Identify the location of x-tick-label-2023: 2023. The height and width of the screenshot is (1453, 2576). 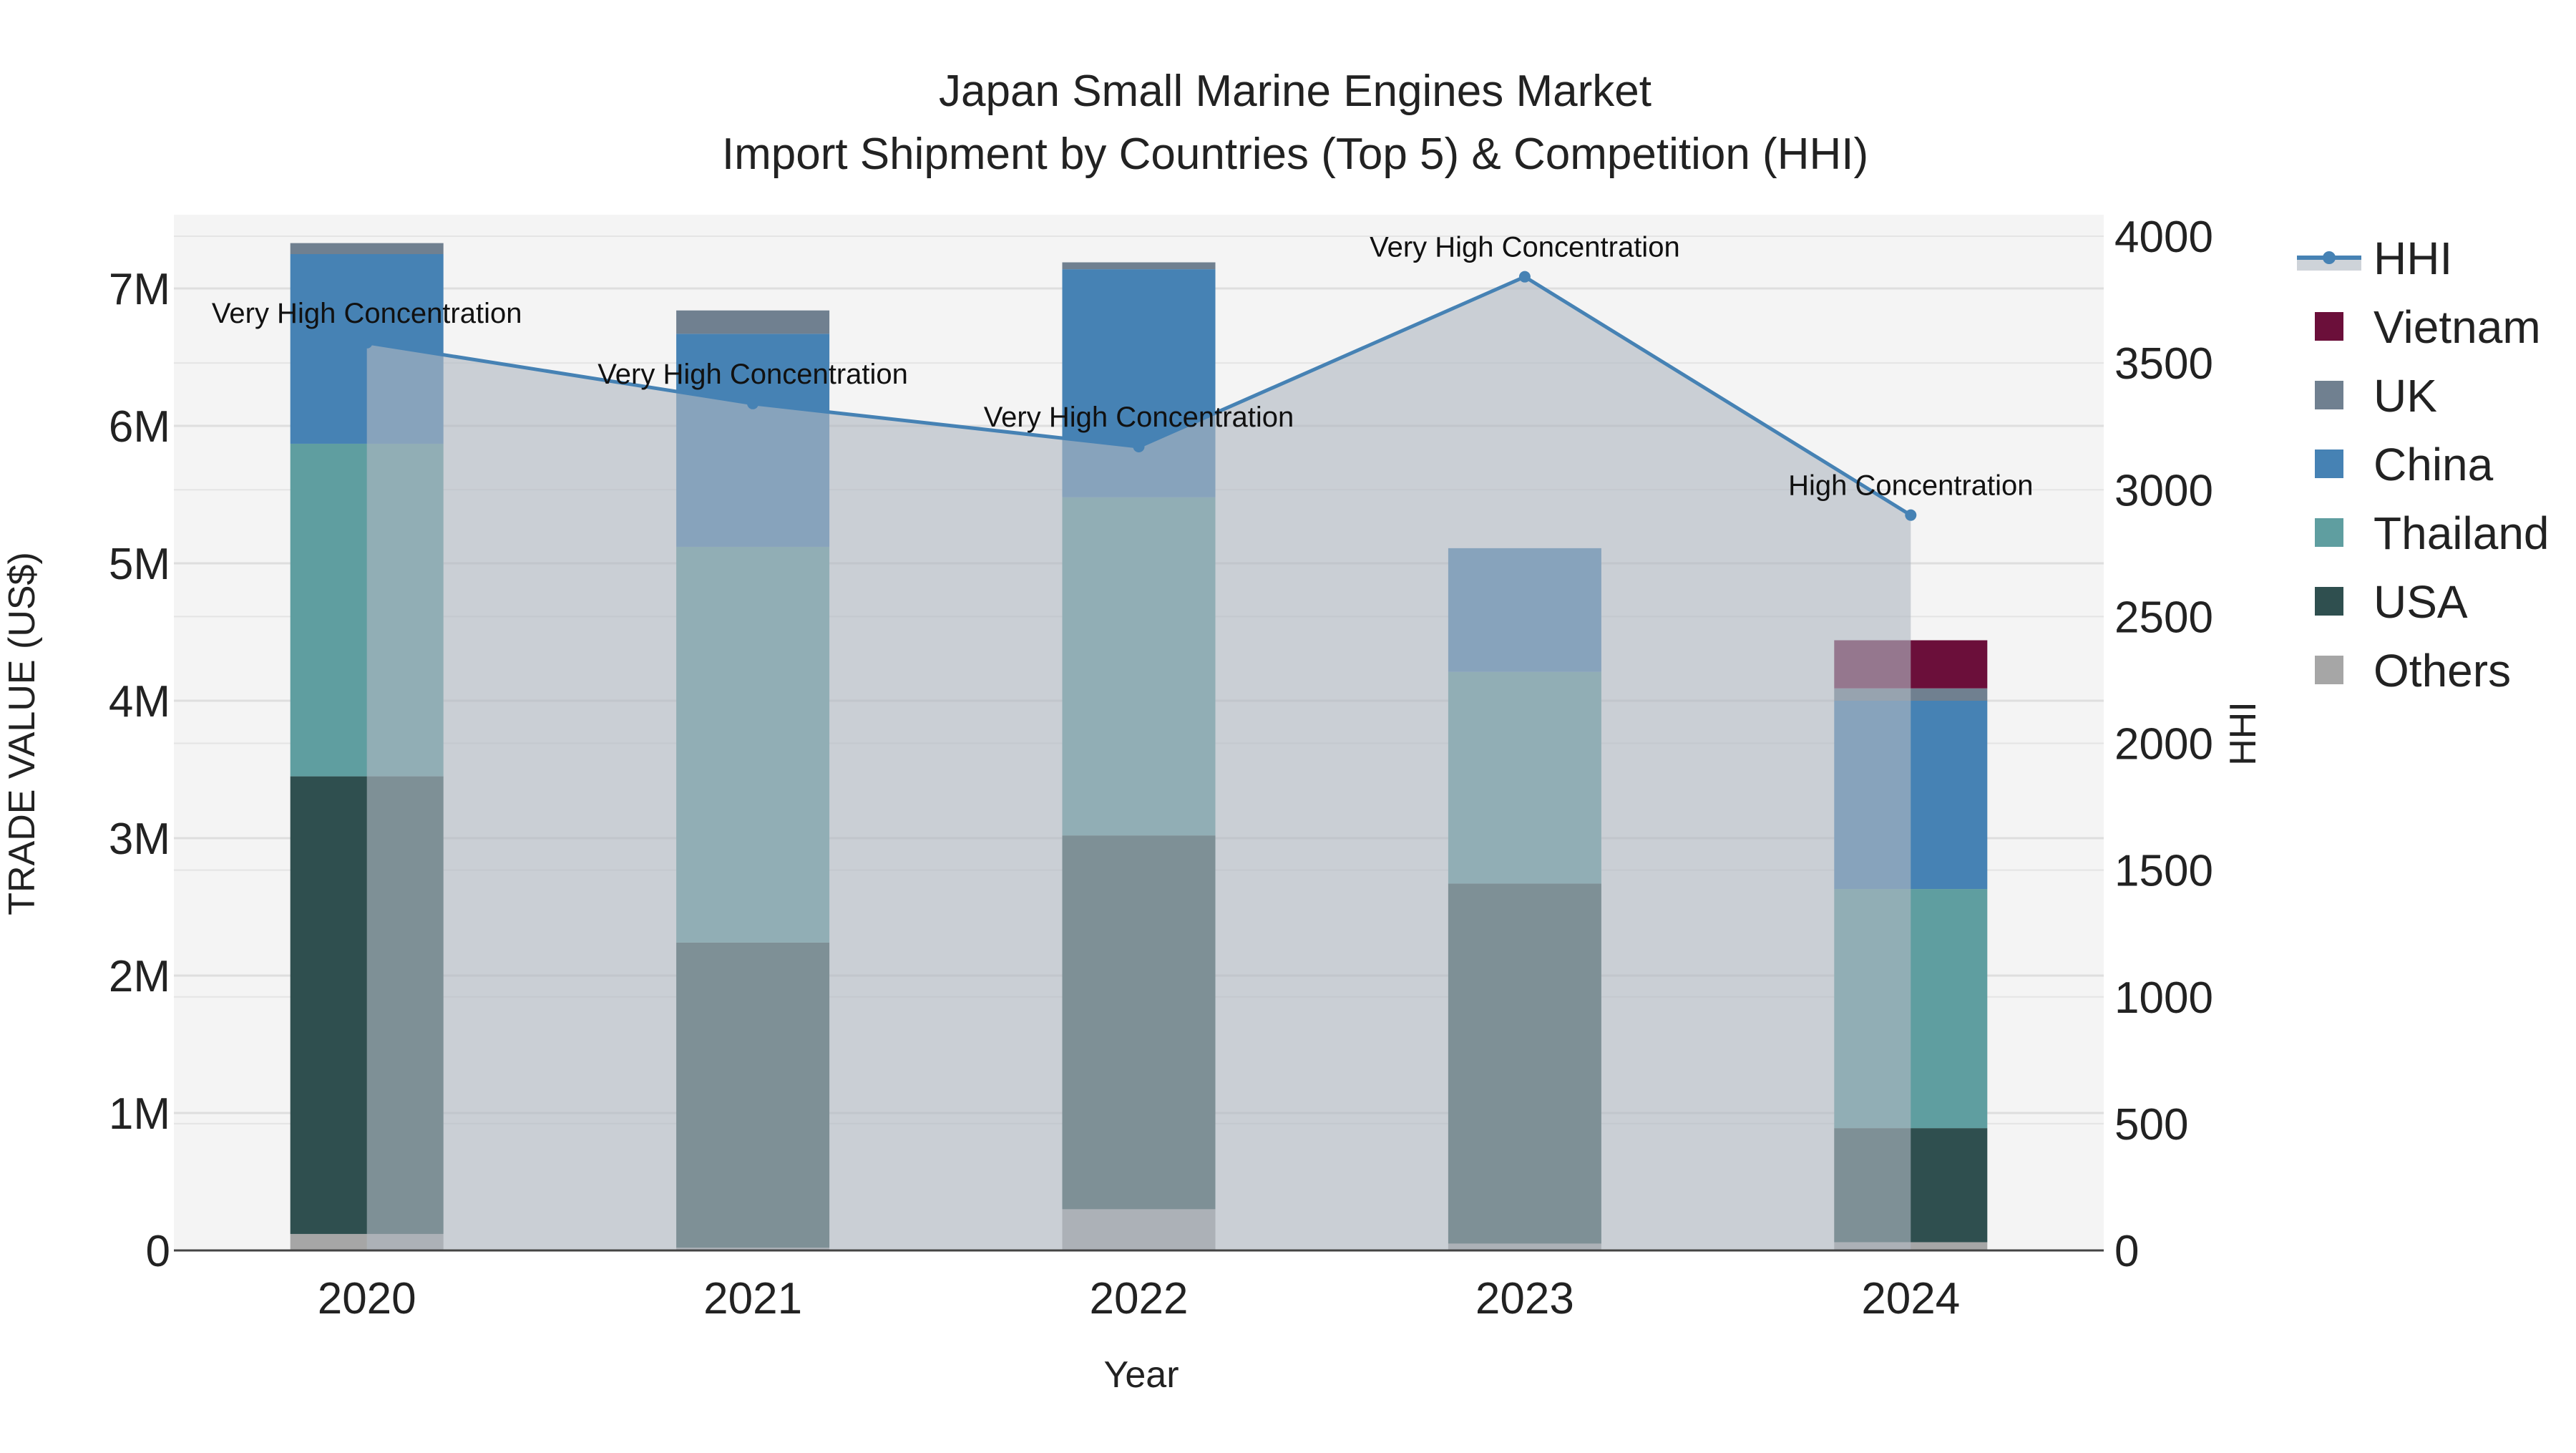
(1524, 1298).